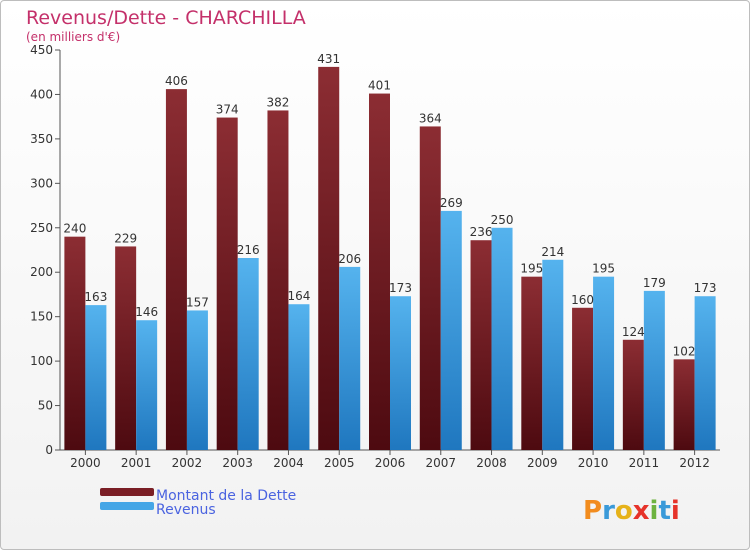 This screenshot has width=750, height=550. I want to click on data-label: 214, so click(552, 252).